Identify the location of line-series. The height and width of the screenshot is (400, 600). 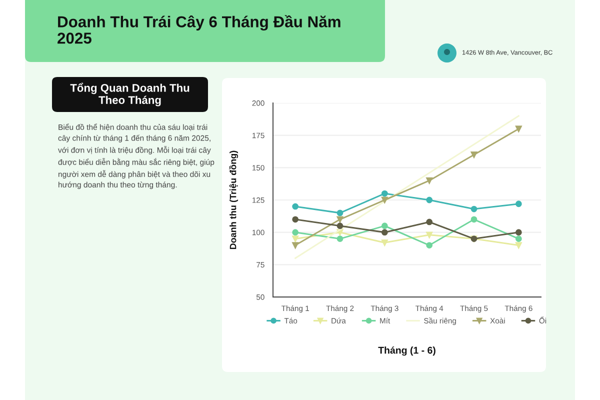
(407, 187).